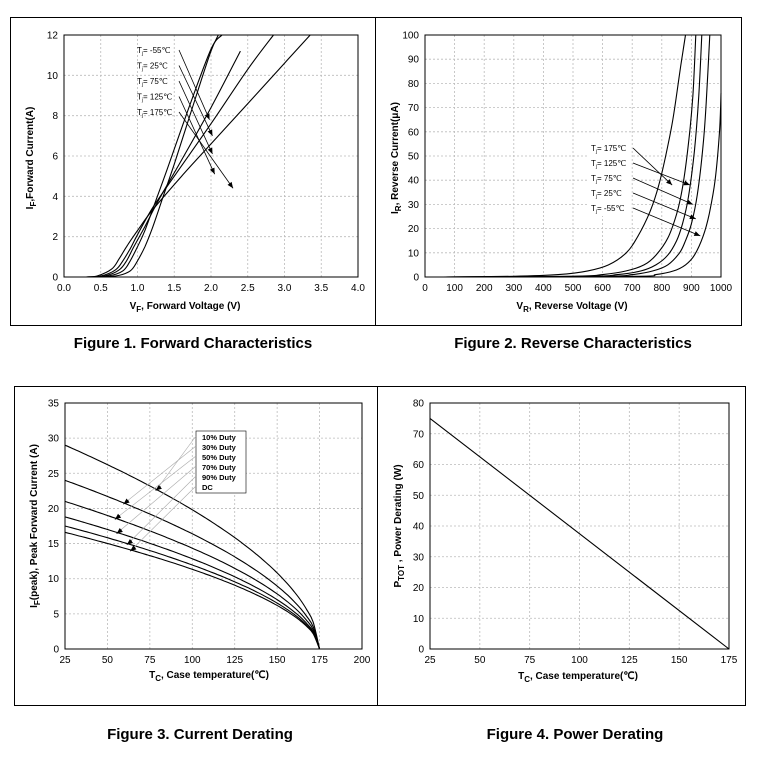  Describe the element at coordinates (419, 434) in the screenshot. I see `fig4-y-tick-label: 70` at that location.